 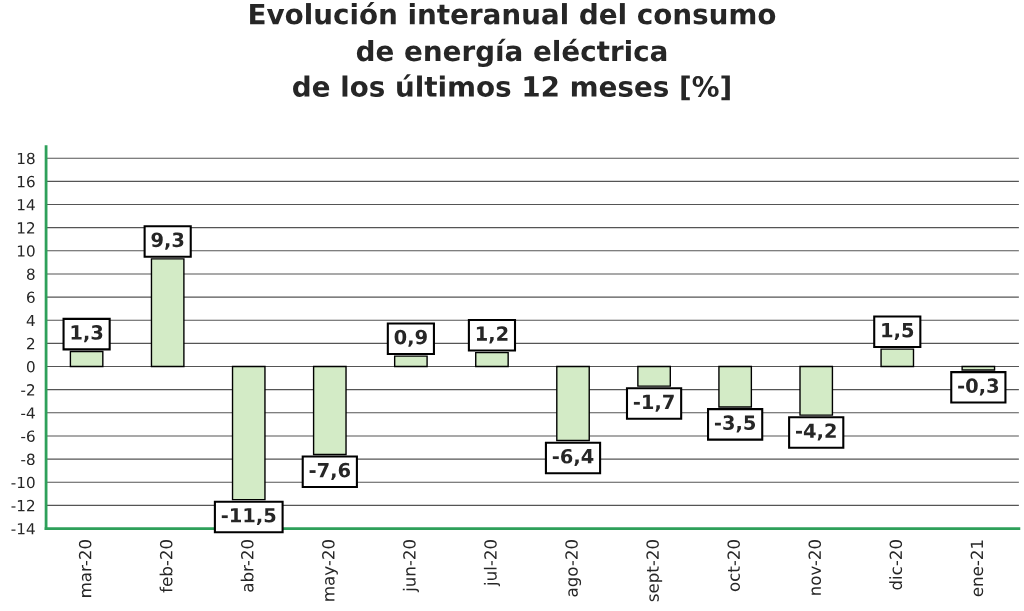 What do you see at coordinates (23, 482) in the screenshot?
I see `y-tick-label: -10` at bounding box center [23, 482].